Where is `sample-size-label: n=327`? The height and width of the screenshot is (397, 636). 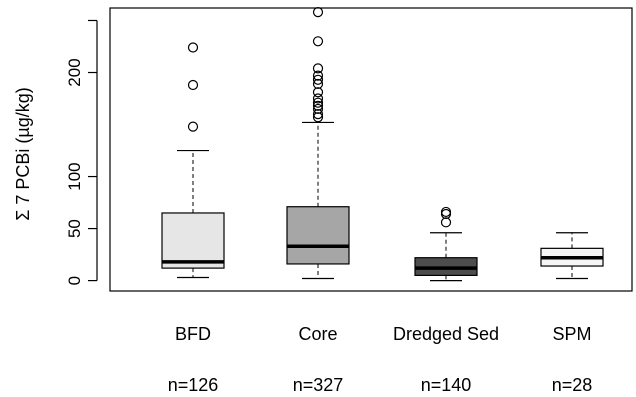
sample-size-label: n=327 is located at coordinates (318, 385).